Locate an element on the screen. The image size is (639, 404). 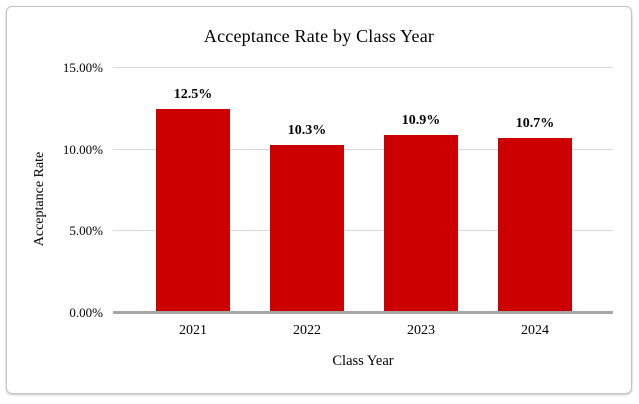
x-tick-label: 2024 is located at coordinates (535, 330).